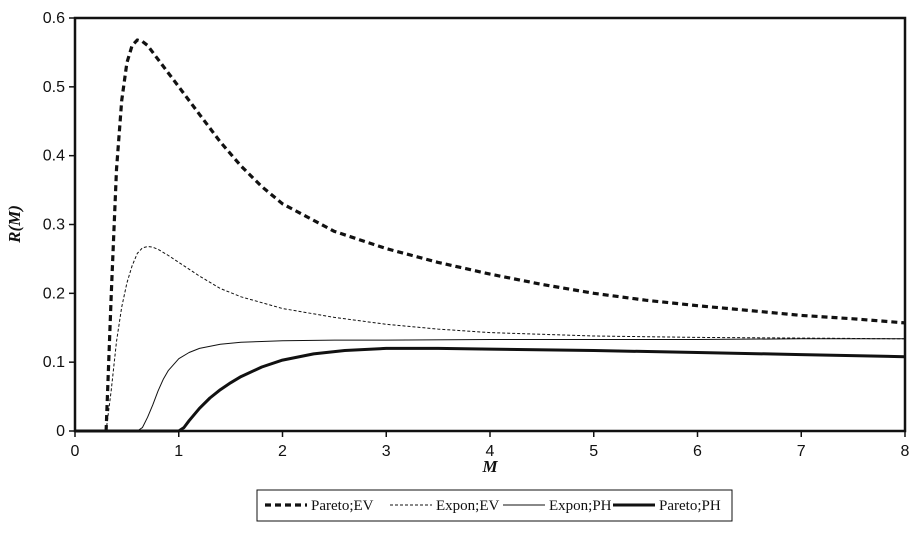 This screenshot has height=546, width=909. What do you see at coordinates (54, 156) in the screenshot?
I see `y-tick-label: 0.4` at bounding box center [54, 156].